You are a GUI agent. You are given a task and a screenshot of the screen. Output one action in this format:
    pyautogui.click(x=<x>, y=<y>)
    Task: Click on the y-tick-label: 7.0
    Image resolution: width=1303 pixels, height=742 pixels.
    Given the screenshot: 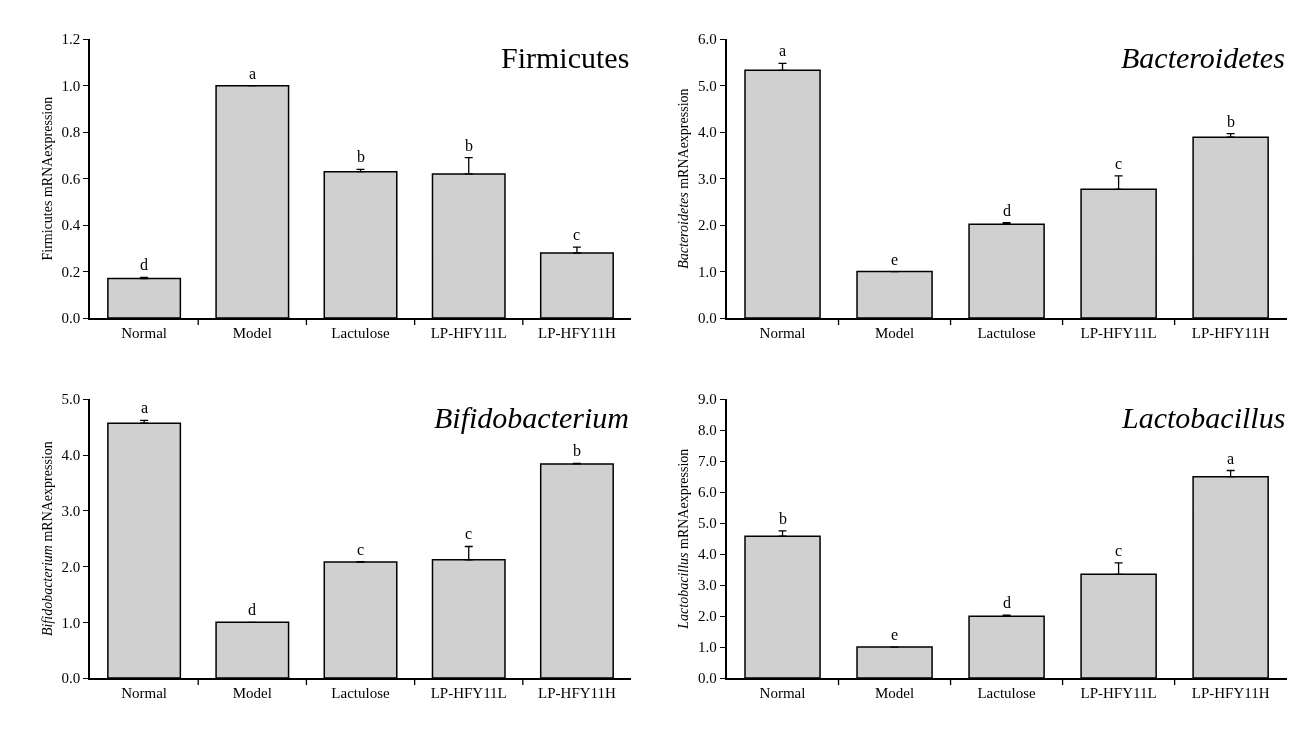 What is the action you would take?
    pyautogui.click(x=707, y=461)
    